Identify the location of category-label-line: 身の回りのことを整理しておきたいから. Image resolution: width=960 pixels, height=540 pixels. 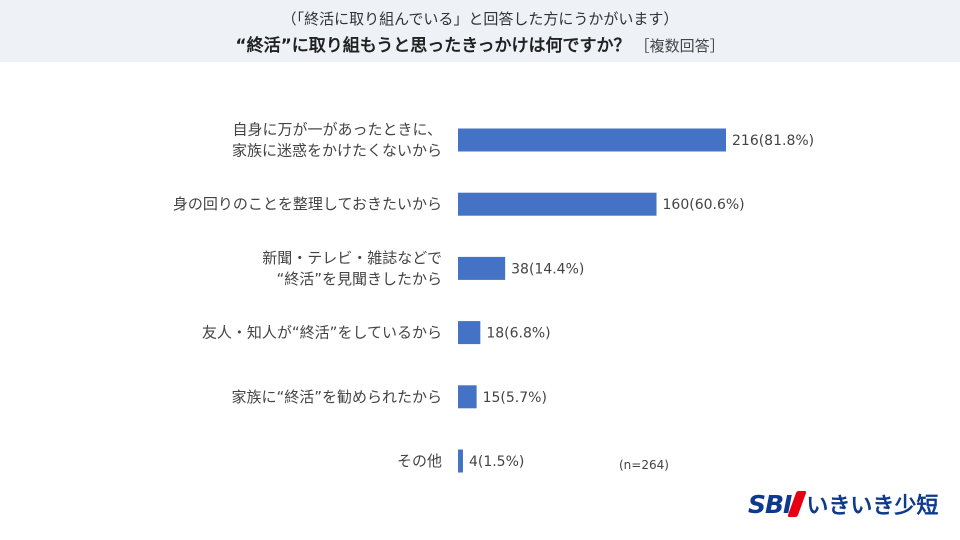
(307, 204).